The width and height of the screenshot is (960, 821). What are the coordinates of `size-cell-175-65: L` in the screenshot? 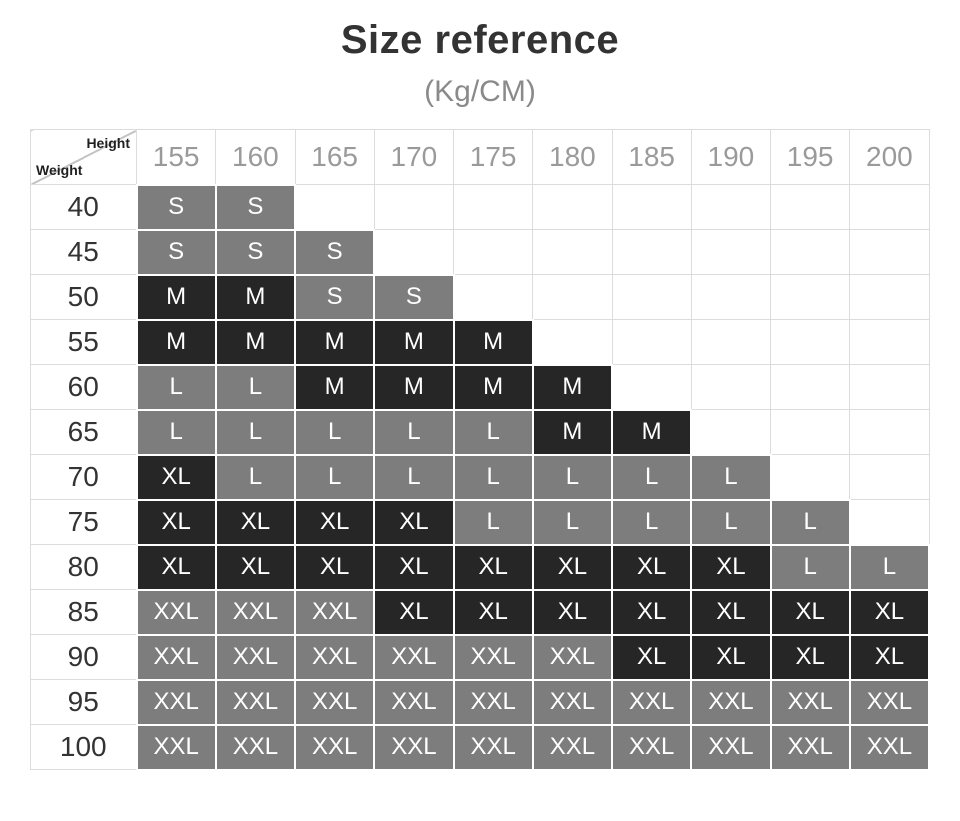 It's located at (493, 432).